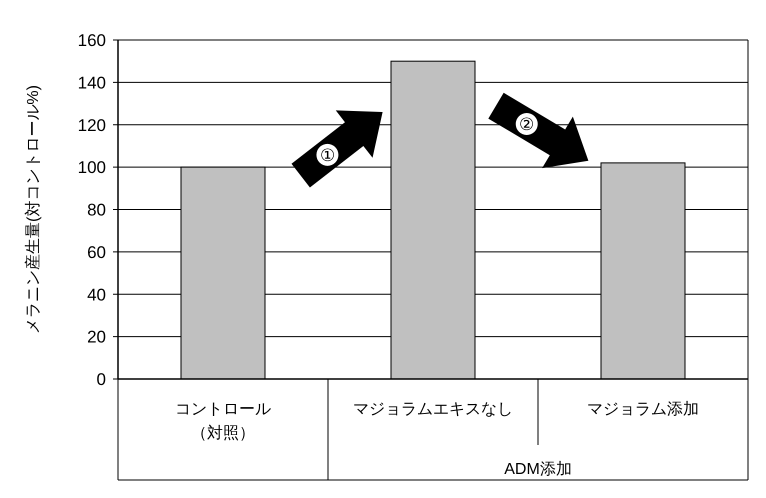  Describe the element at coordinates (92, 168) in the screenshot. I see `y-tick-label: 100` at that location.